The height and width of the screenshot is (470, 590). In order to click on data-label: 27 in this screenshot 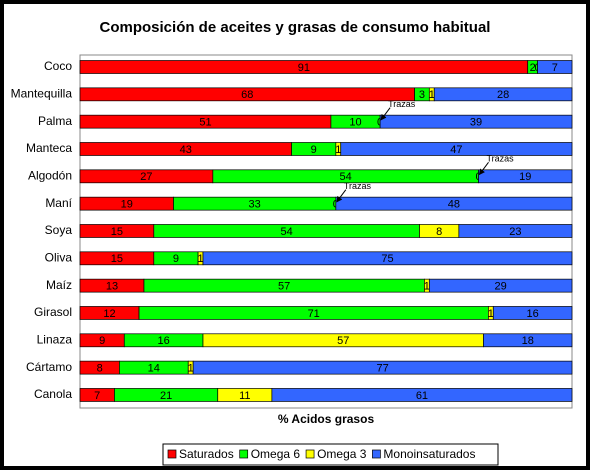, I will do `click(146, 177)`.